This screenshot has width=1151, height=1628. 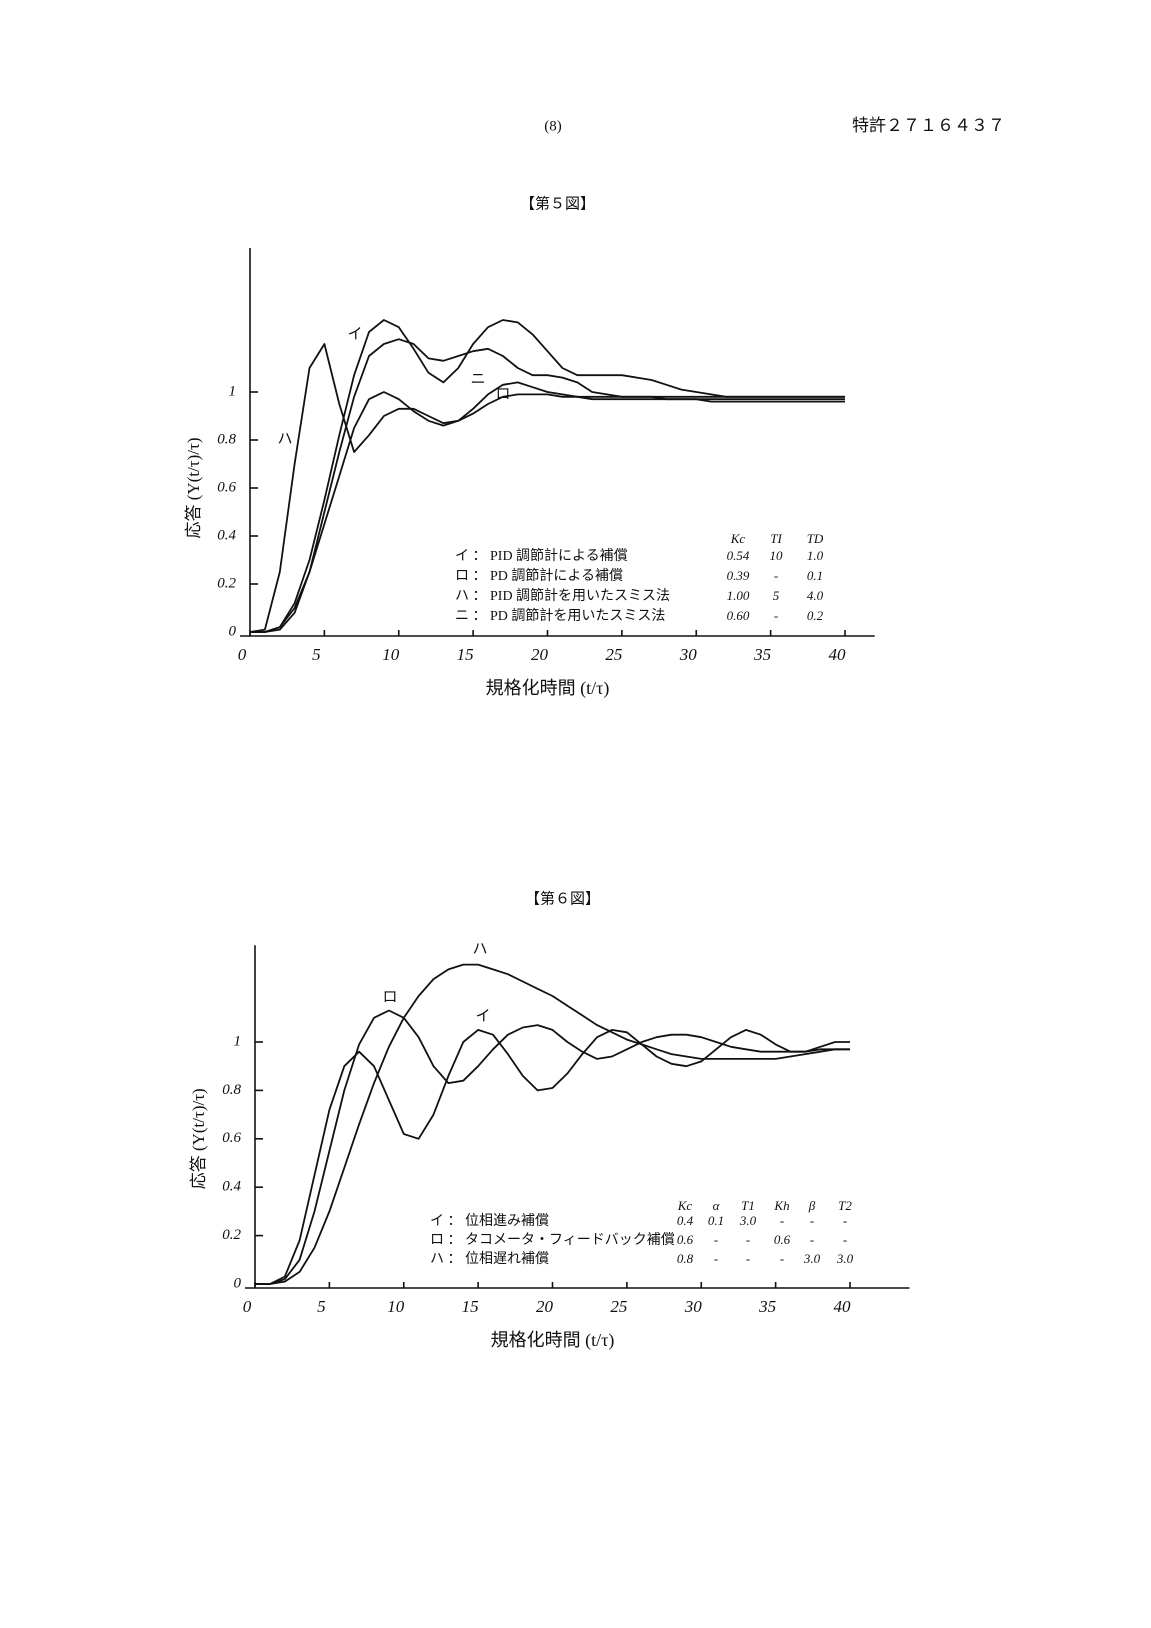 What do you see at coordinates (815, 595) in the screenshot?
I see `legend-cell: 4.0` at bounding box center [815, 595].